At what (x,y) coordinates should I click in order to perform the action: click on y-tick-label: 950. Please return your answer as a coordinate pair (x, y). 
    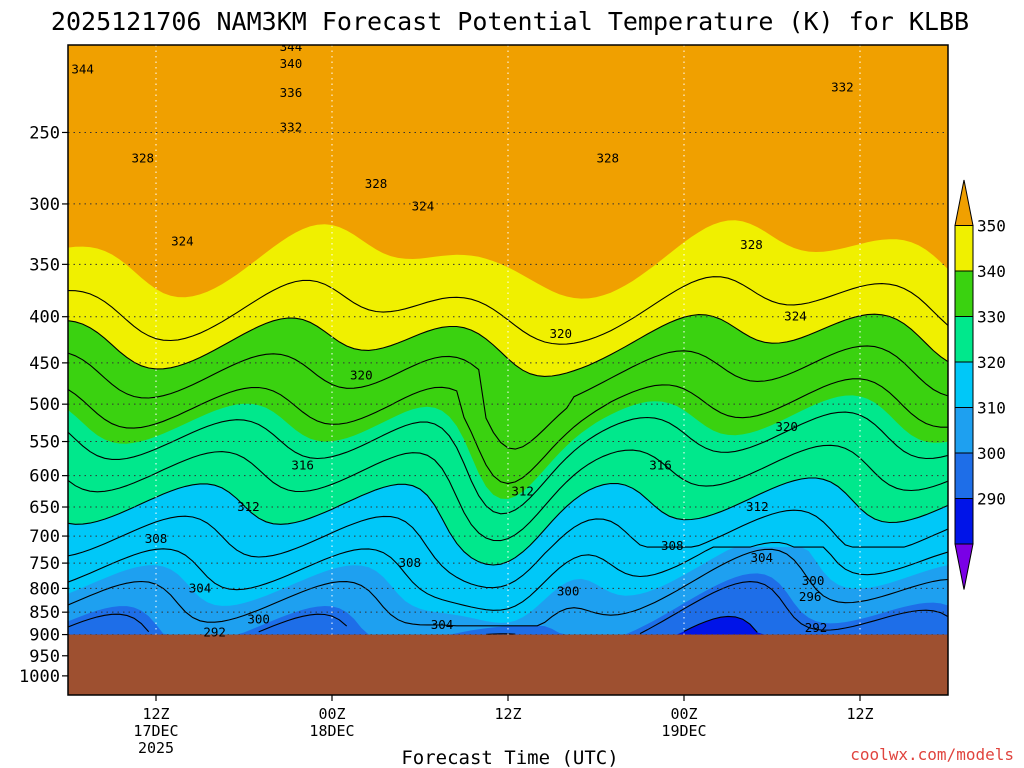
    Looking at the image, I should click on (44, 657).